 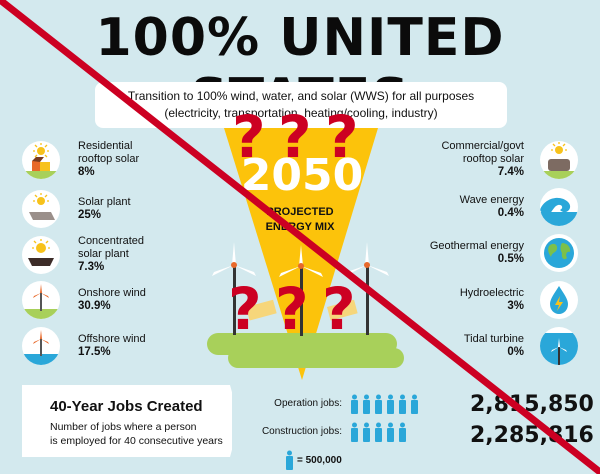 I want to click on item-commercial-rooftop-solar: Commercial/govt rooftop solar 7.4%, so click(x=509, y=159).